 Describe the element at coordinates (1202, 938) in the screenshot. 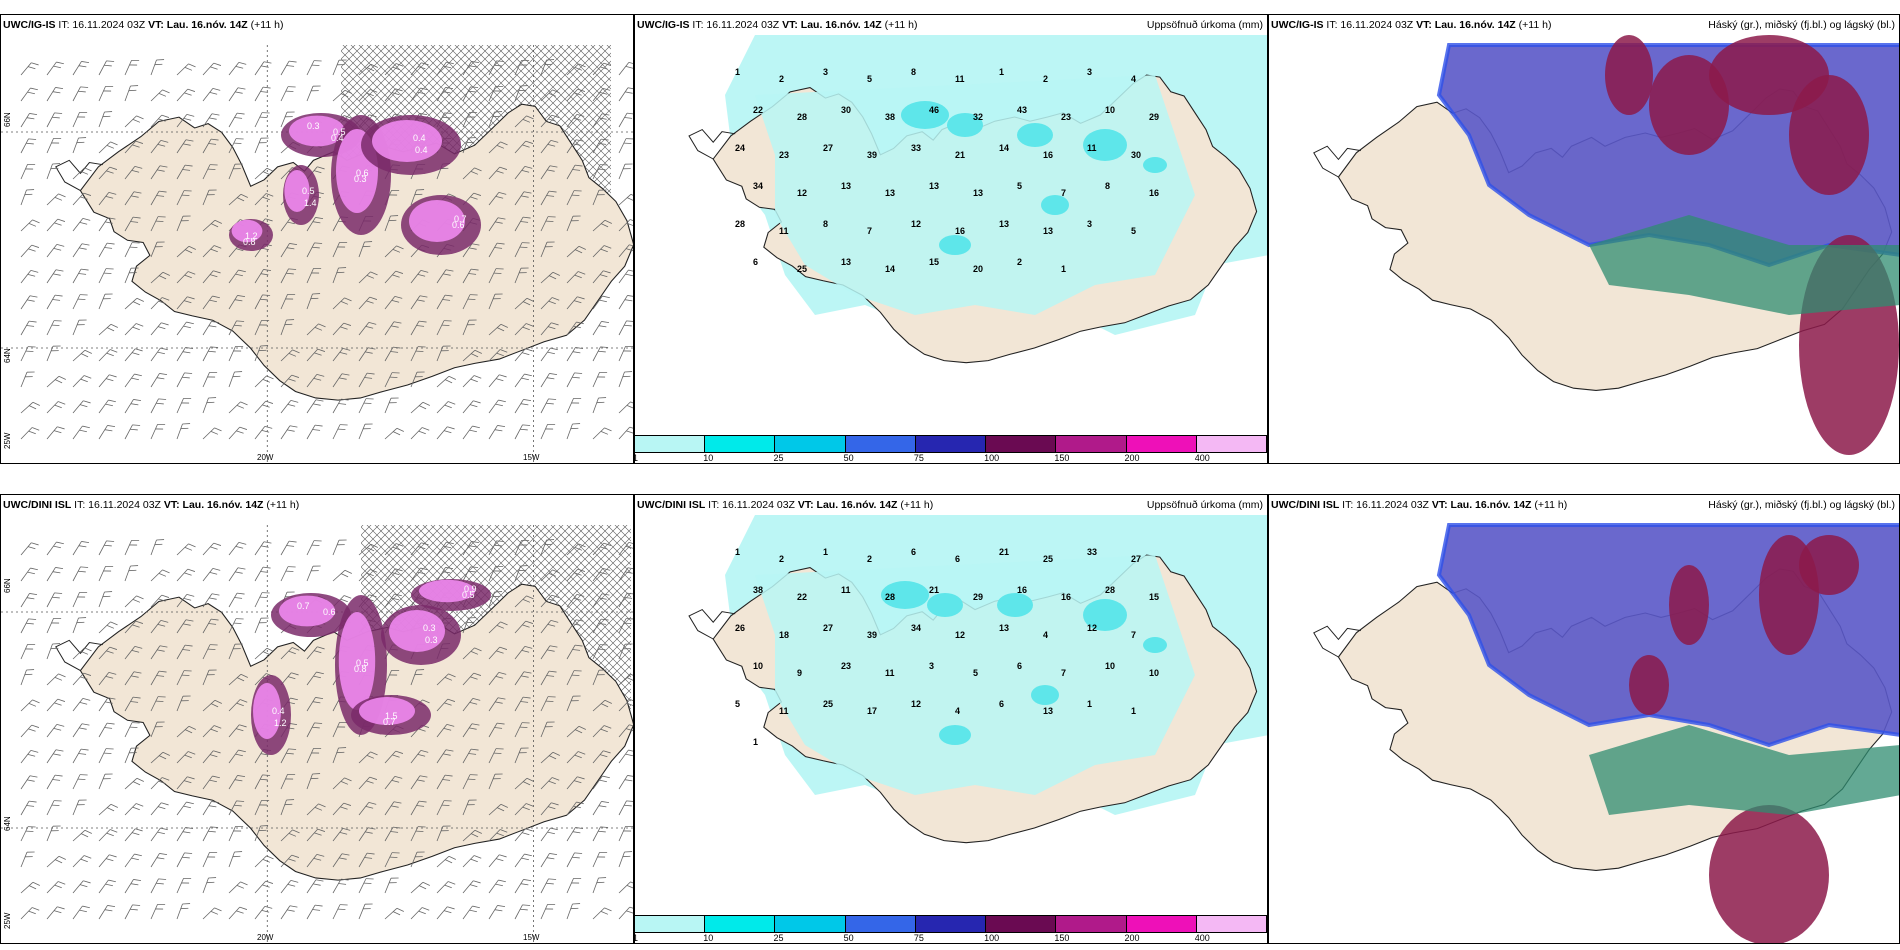

I see `colorbar-tick: 400` at that location.